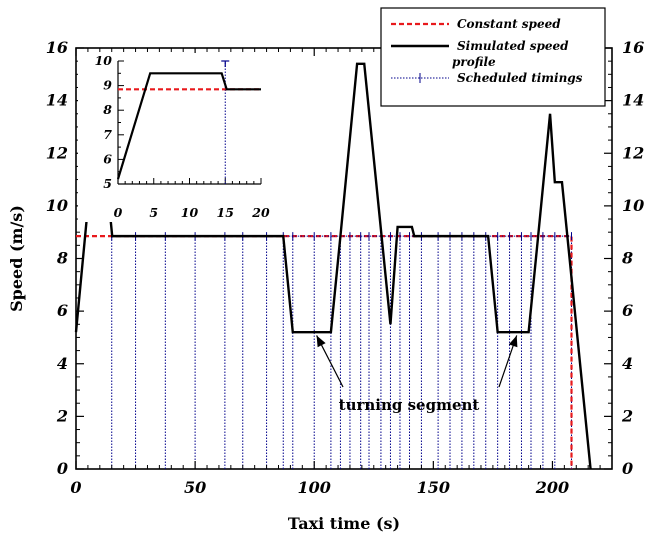  What do you see at coordinates (627, 258) in the screenshot?
I see `y-tick-label-right: 8` at bounding box center [627, 258].